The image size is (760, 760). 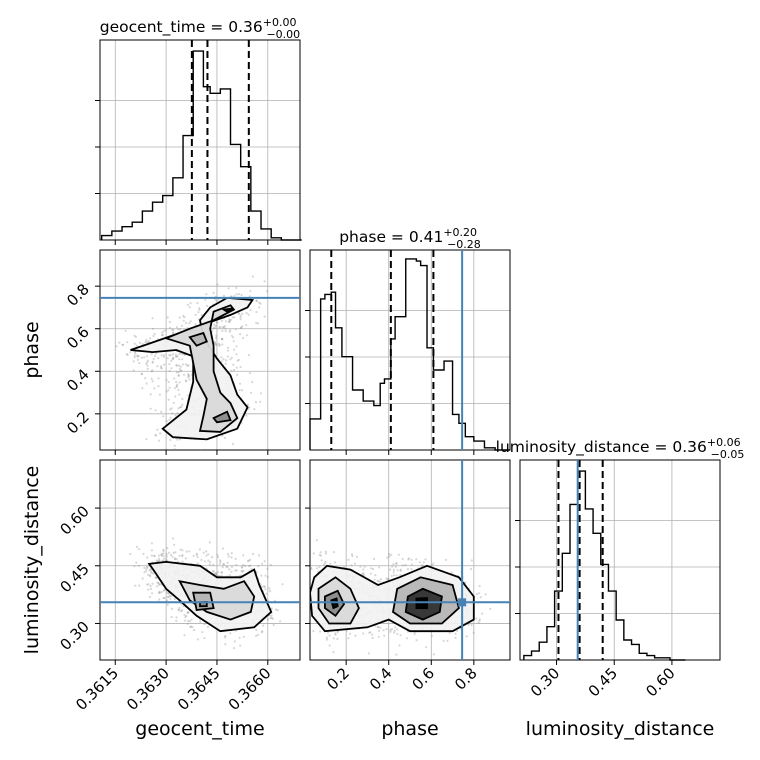 I want to click on title-luminosity-distance: luminosity_distance = 0.36+0.06 −0.05, so click(x=620, y=448).